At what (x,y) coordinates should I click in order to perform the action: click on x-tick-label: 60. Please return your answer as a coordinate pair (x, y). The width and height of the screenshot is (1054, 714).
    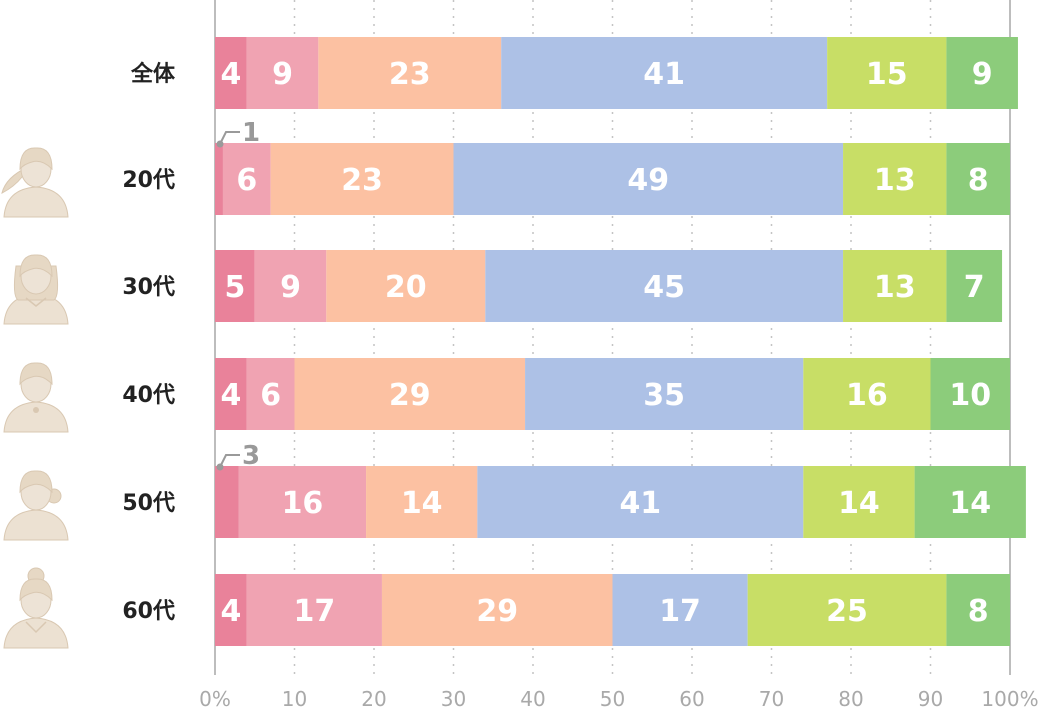
    Looking at the image, I should click on (691, 699).